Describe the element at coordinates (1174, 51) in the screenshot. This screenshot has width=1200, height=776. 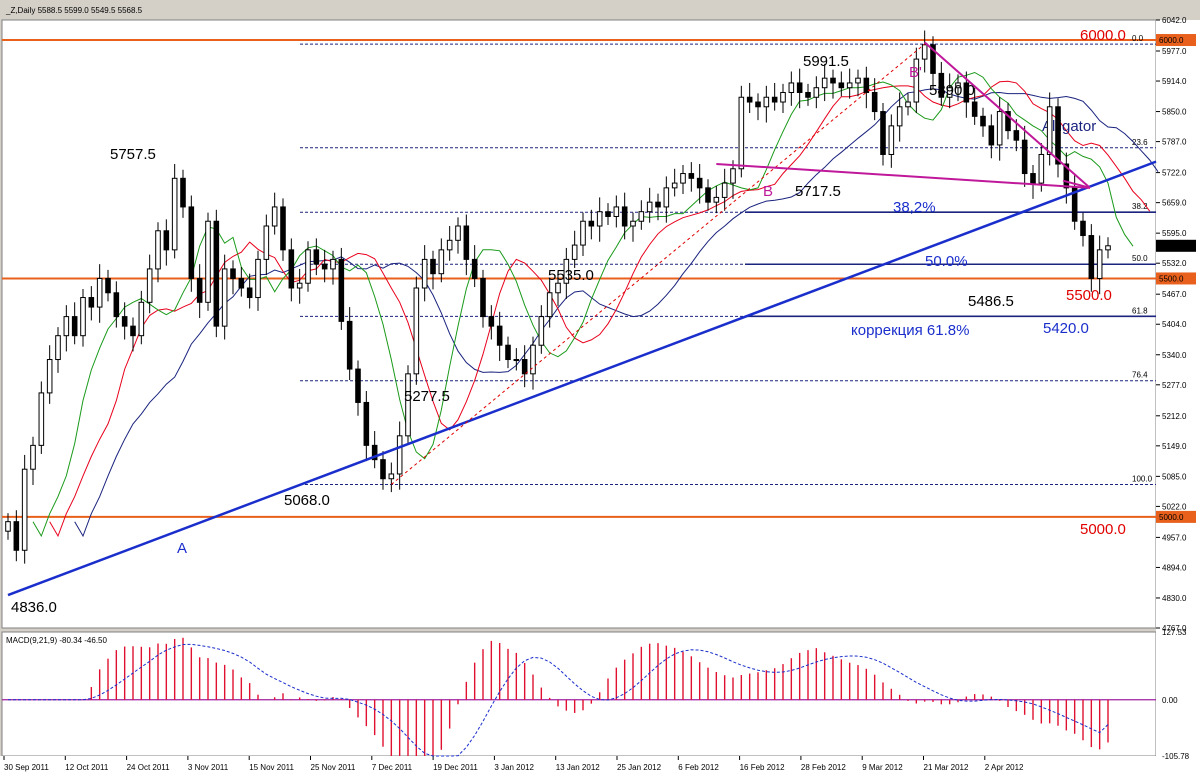
I see `y-tick-label: 5977.0` at that location.